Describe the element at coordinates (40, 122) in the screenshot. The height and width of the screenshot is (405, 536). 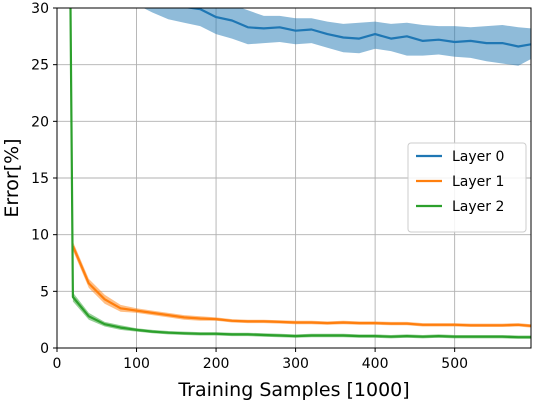
I see `y-tick-label: 20` at that location.